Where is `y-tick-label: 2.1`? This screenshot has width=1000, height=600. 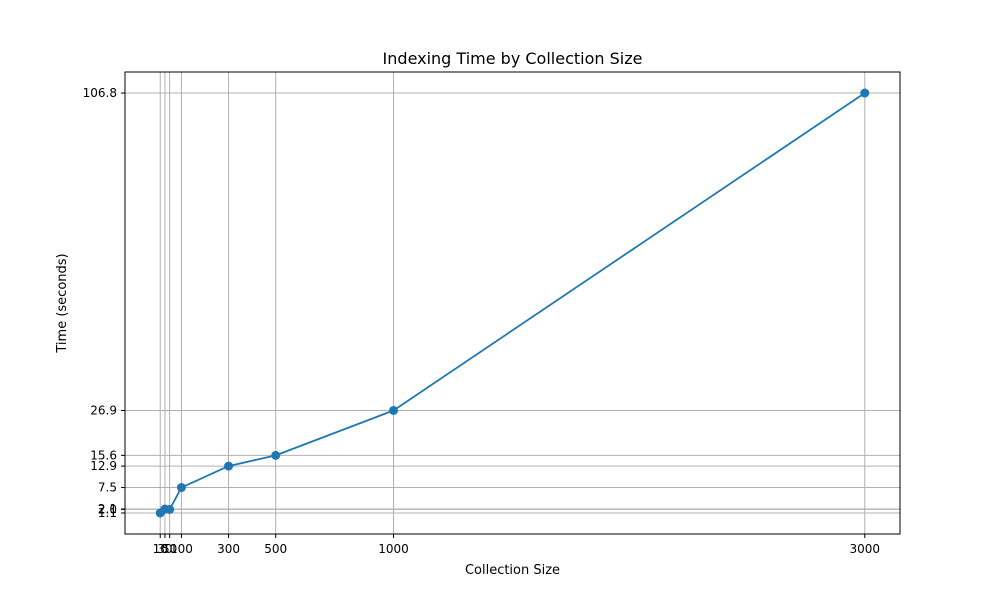
y-tick-label: 2.1 is located at coordinates (107, 509).